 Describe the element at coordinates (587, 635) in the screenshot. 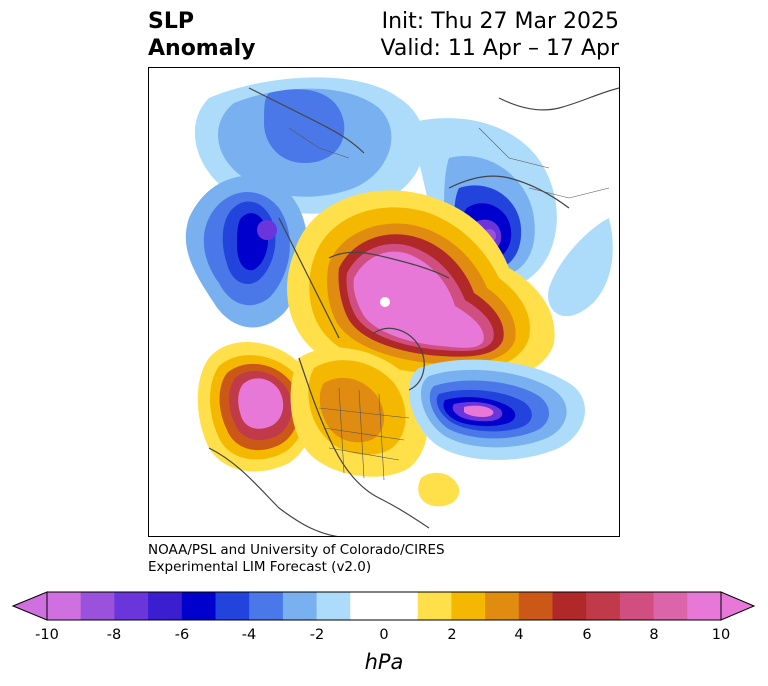

I see `colorbar-tick-label: 6` at that location.